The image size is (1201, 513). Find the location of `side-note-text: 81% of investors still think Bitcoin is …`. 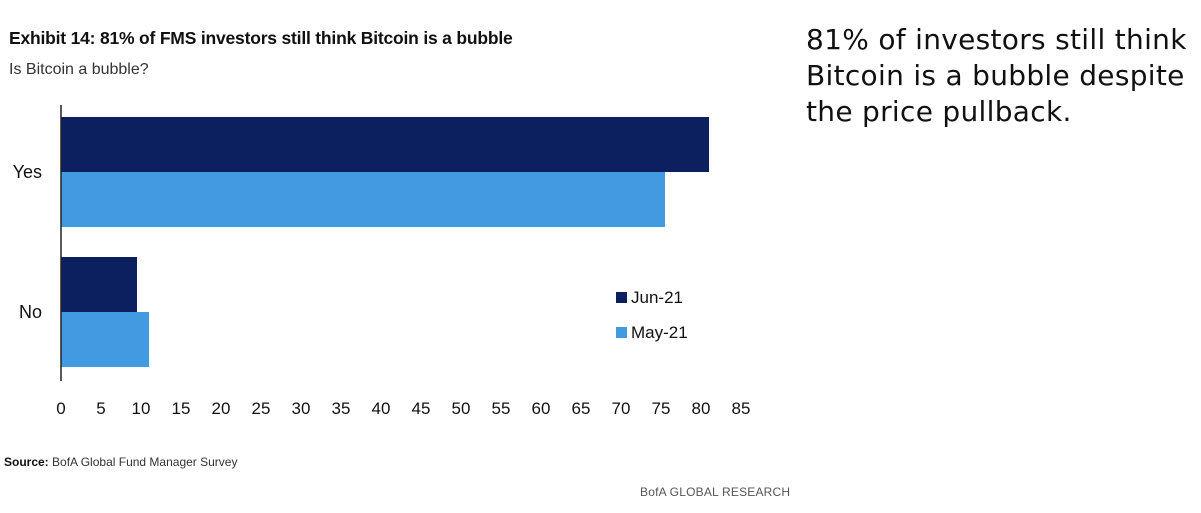

side-note-text: 81% of investors still think Bitcoin is … is located at coordinates (996, 75).